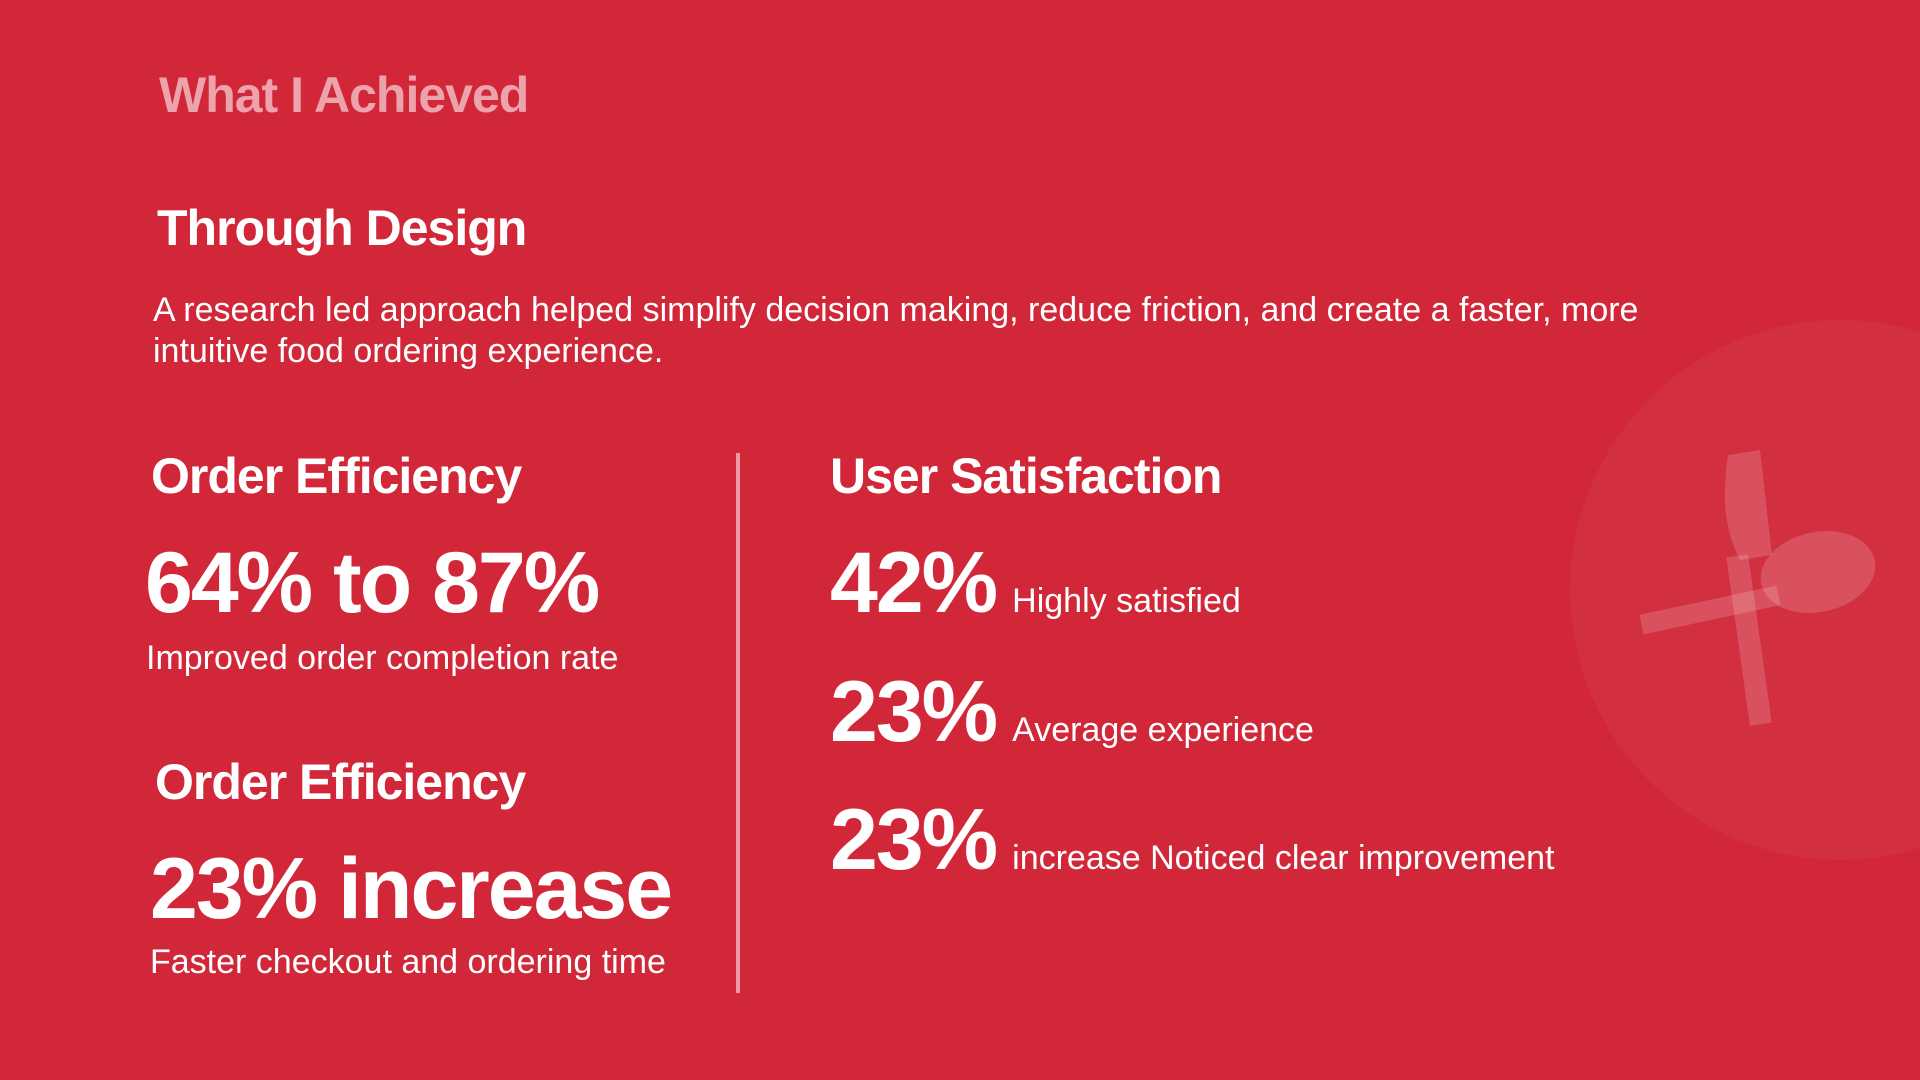  Describe the element at coordinates (738, 723) in the screenshot. I see `divider` at that location.